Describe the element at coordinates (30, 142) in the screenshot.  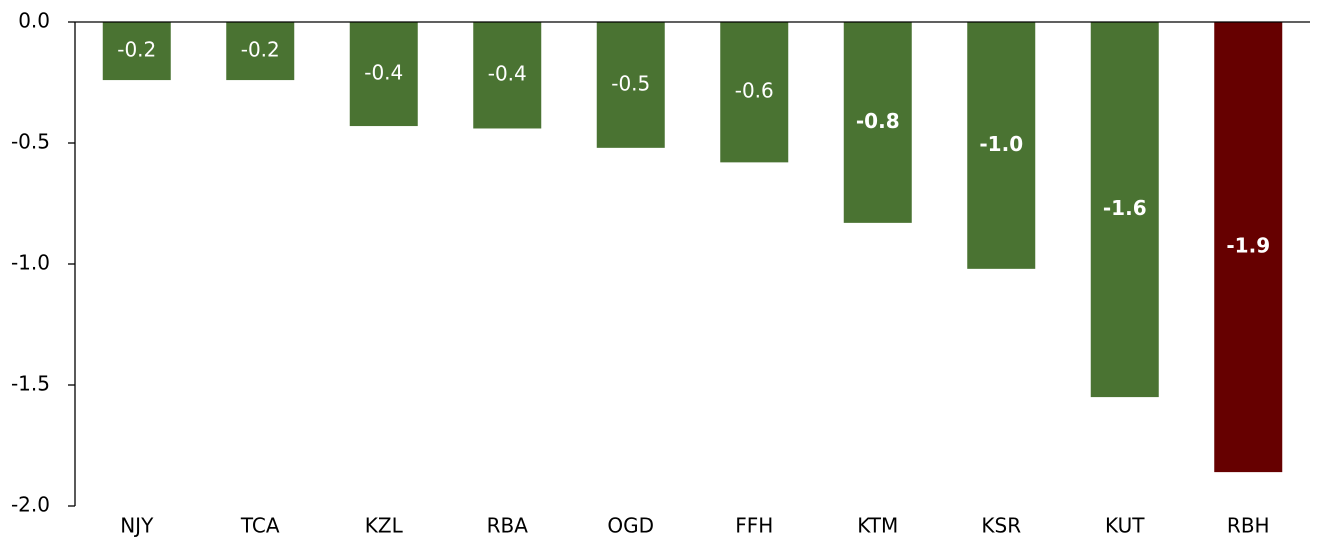
I see `y-tick-label: -0.5` at that location.